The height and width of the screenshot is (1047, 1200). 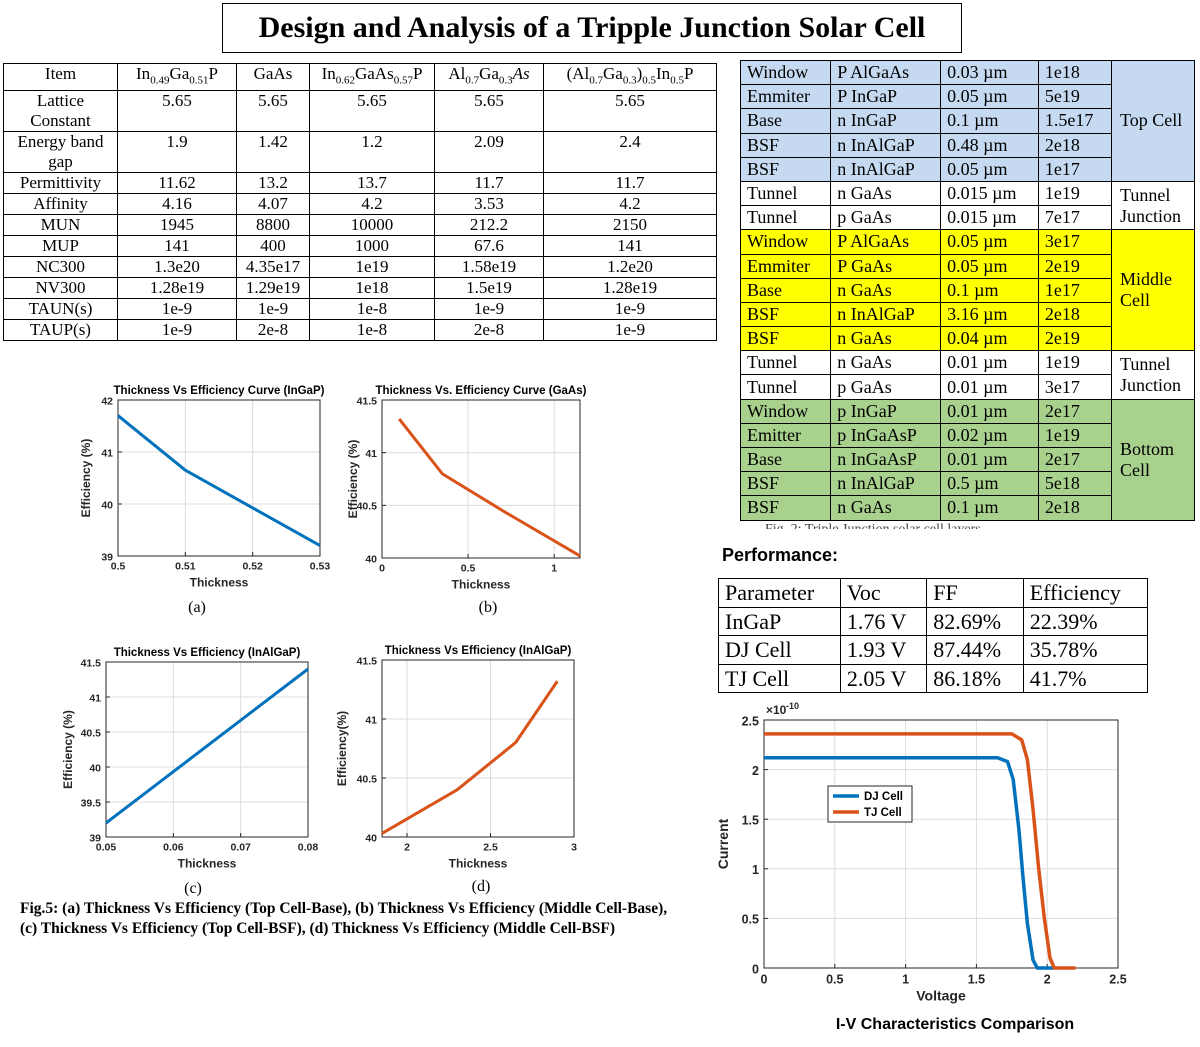 What do you see at coordinates (1075, 145) in the screenshot?
I see `layer-doping: 2e18` at bounding box center [1075, 145].